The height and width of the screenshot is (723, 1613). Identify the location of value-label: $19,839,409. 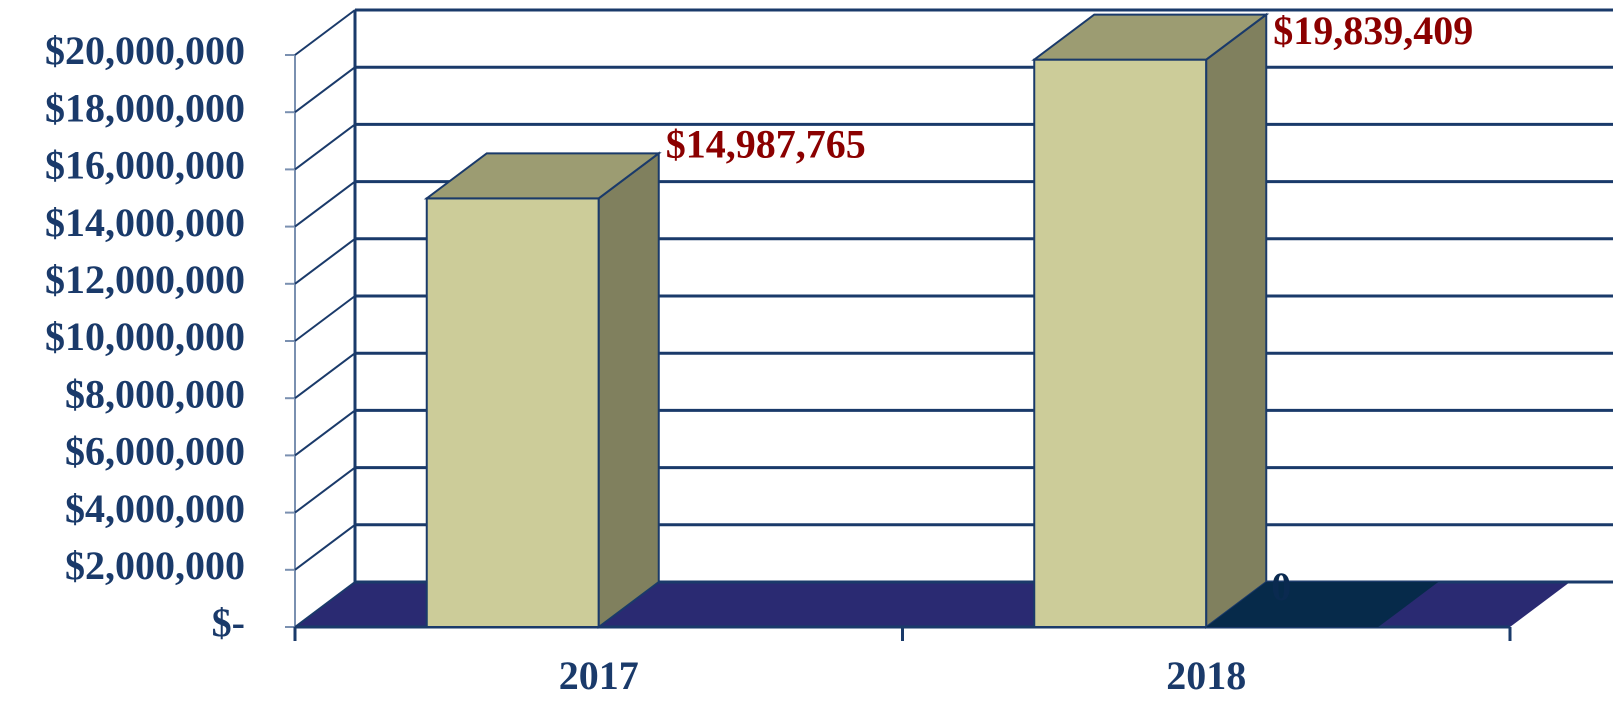
(1373, 30).